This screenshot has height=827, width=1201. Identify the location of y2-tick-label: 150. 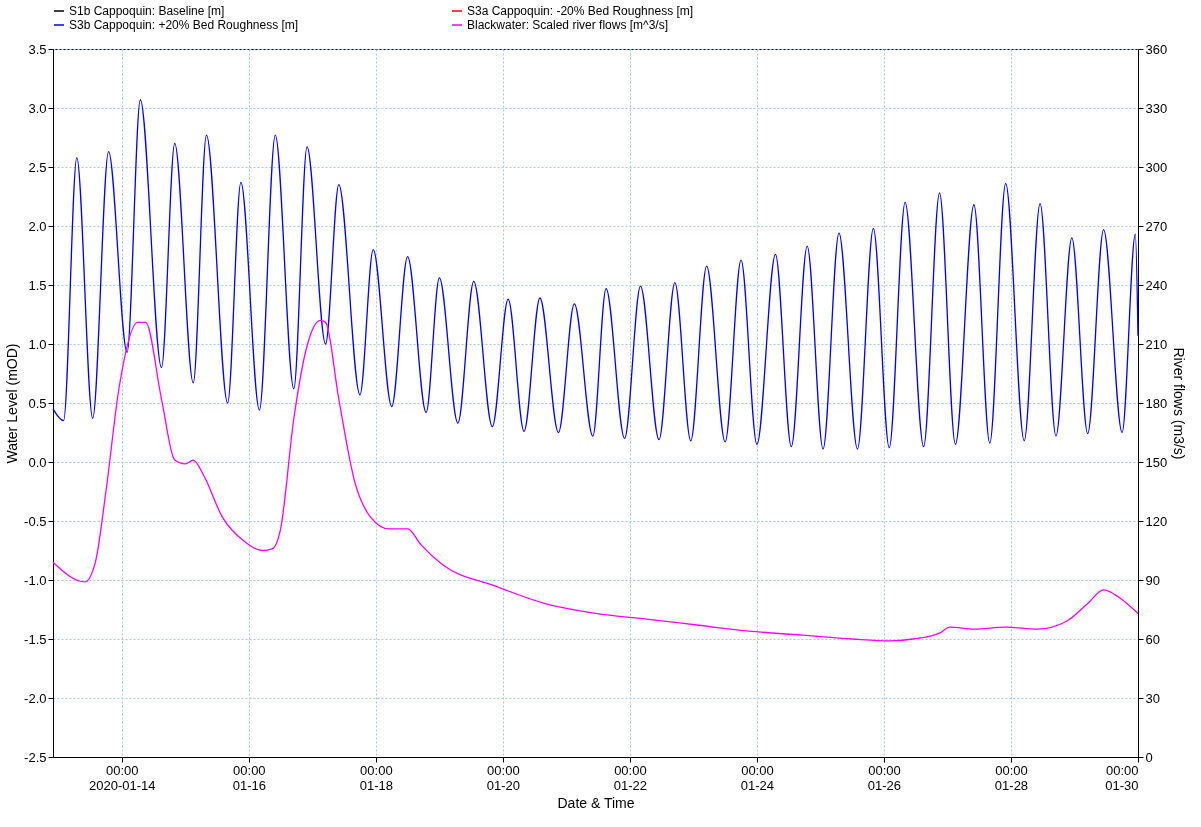
(1156, 462).